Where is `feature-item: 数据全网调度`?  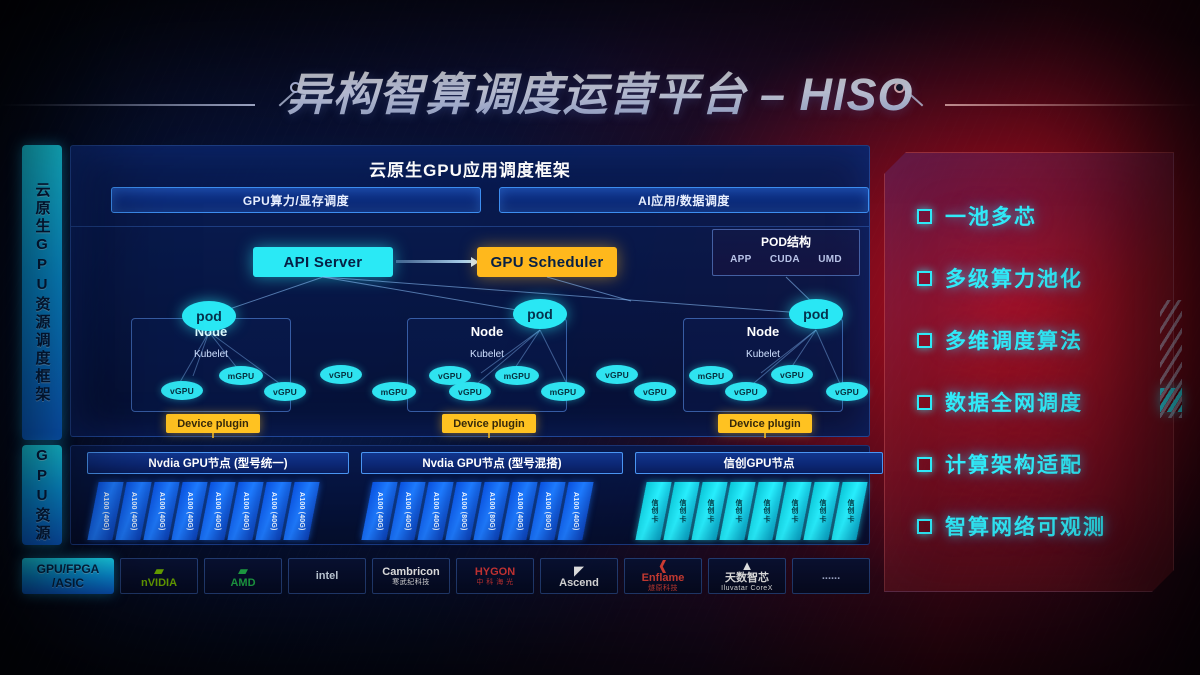
feature-item: 数据全网调度 is located at coordinates (1000, 402).